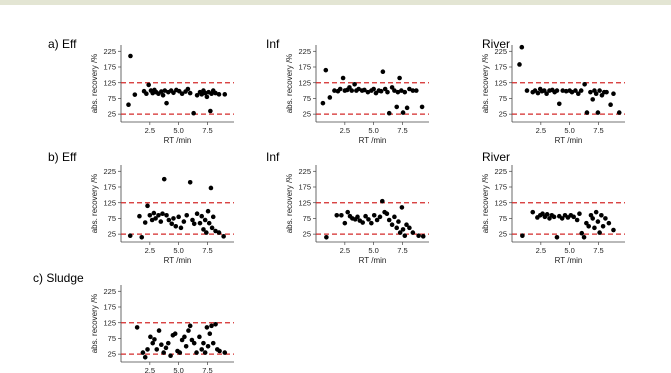  I want to click on panel-title: Inf, so click(273, 44).